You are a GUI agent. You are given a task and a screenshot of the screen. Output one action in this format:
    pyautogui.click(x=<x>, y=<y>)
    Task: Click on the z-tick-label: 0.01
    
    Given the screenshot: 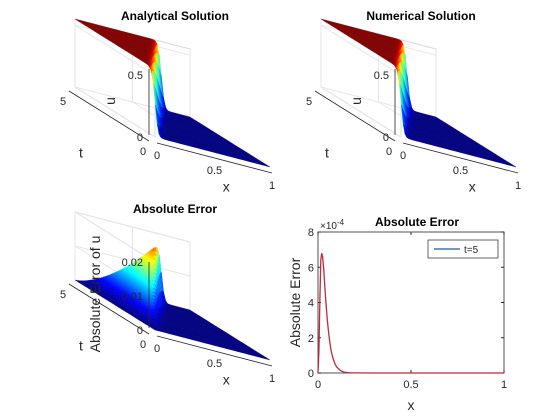 What is the action you would take?
    pyautogui.click(x=132, y=297)
    